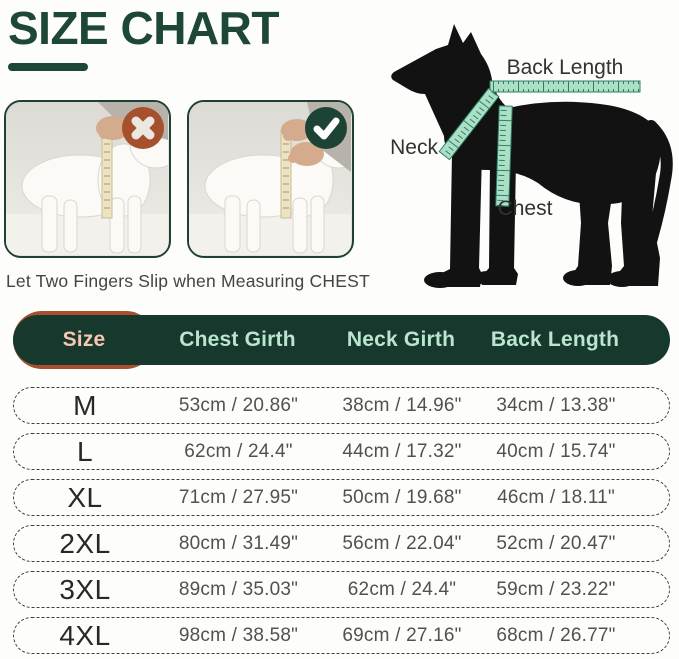 Image resolution: width=679 pixels, height=659 pixels. I want to click on cell-back-length: 68cm / 26.77", so click(556, 635).